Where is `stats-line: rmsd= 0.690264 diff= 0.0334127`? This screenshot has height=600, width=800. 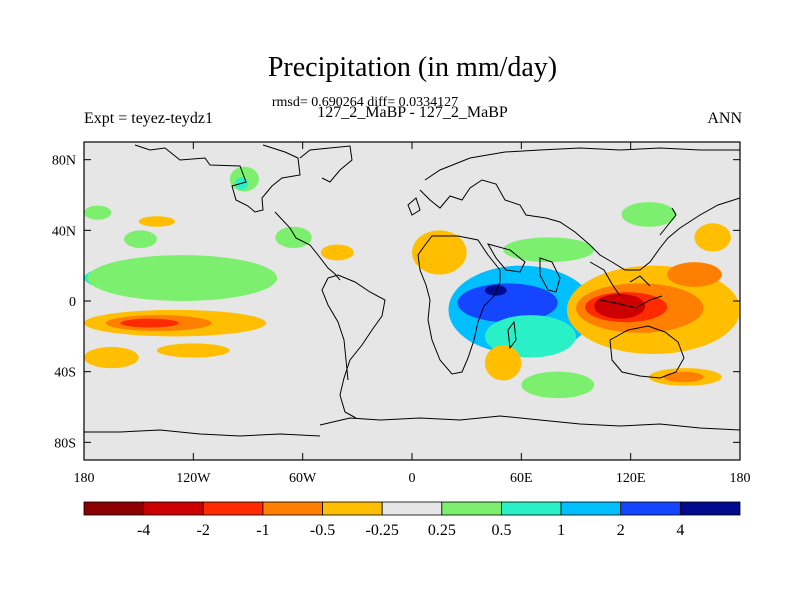
stats-line: rmsd= 0.690264 diff= 0.0334127 is located at coordinates (365, 102).